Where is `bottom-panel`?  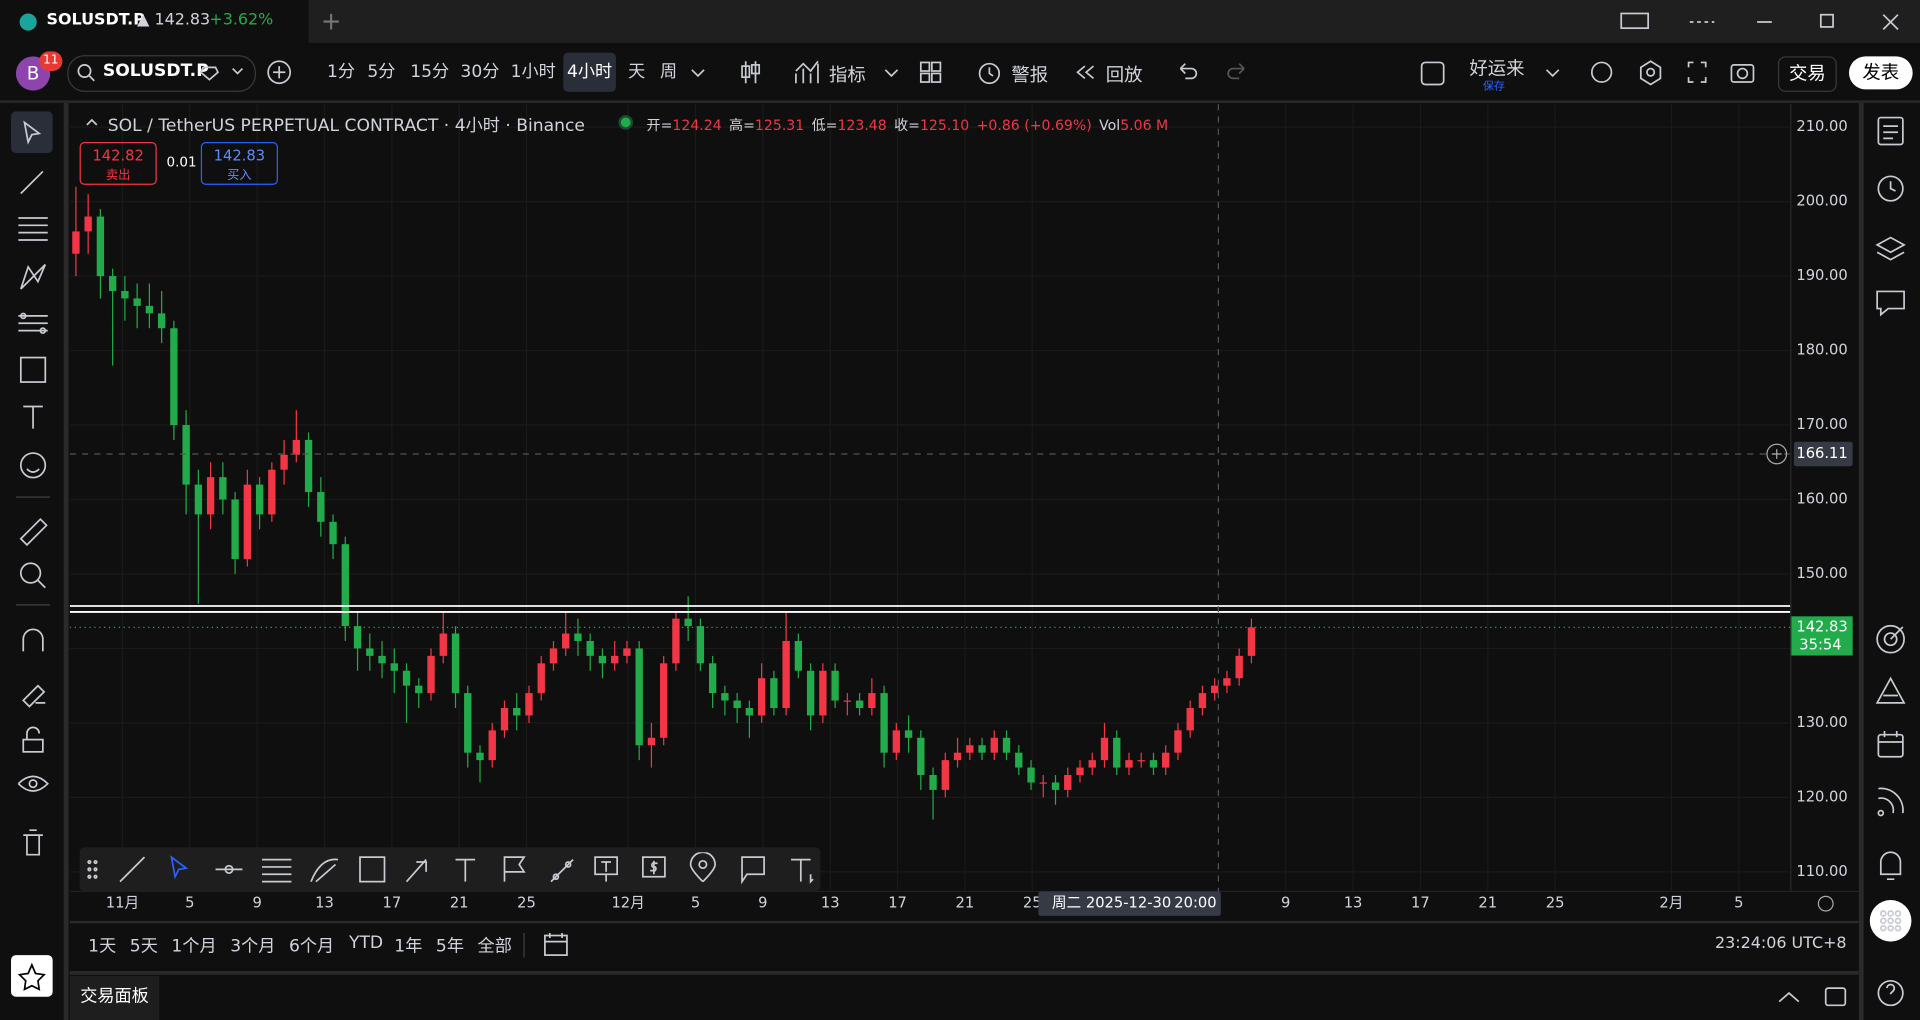
bottom-panel is located at coordinates (964, 995).